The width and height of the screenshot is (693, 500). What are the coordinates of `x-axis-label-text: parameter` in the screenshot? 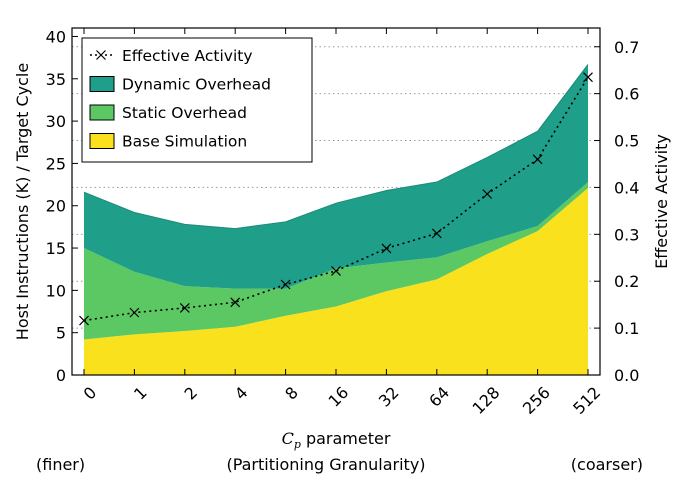 It's located at (346, 438).